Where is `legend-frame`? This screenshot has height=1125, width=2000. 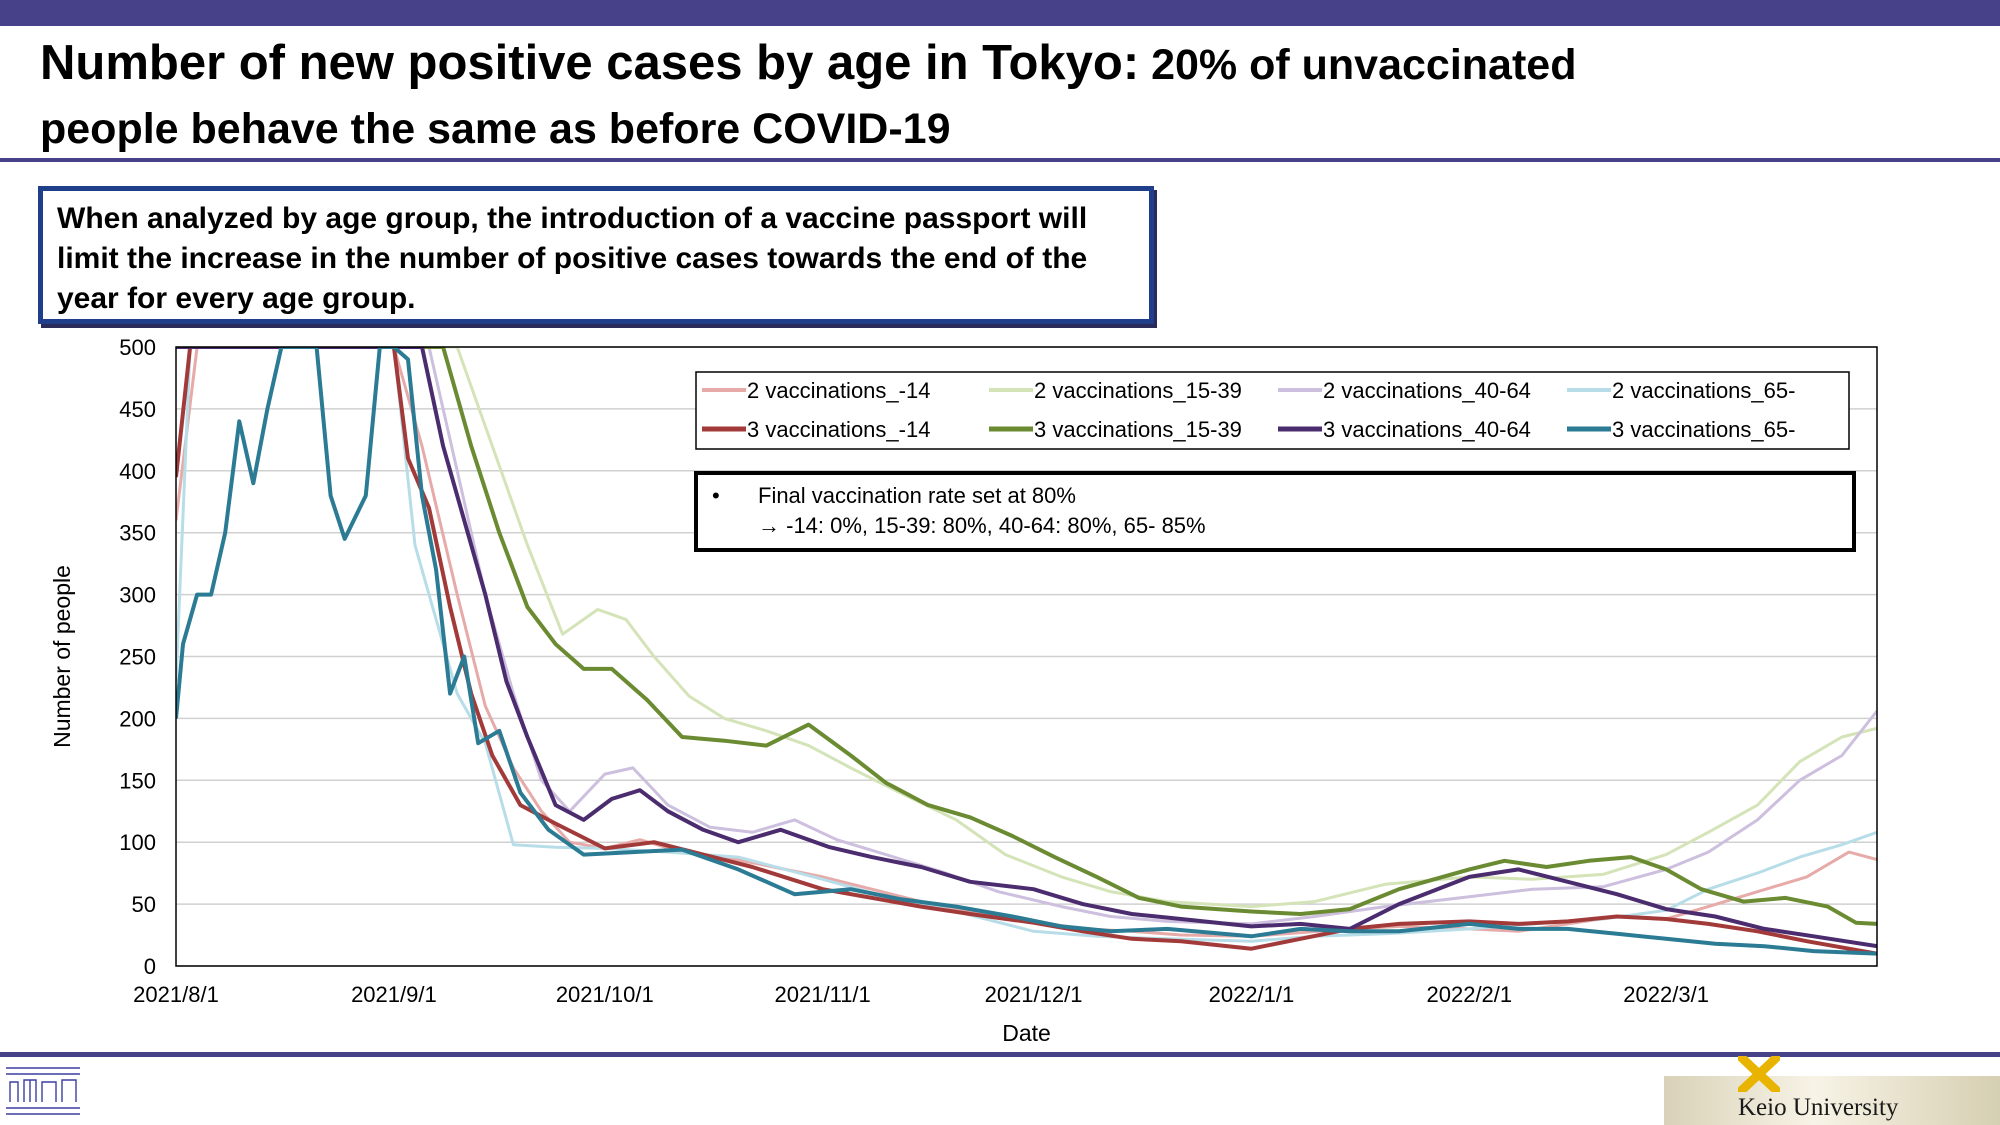
legend-frame is located at coordinates (1272, 410).